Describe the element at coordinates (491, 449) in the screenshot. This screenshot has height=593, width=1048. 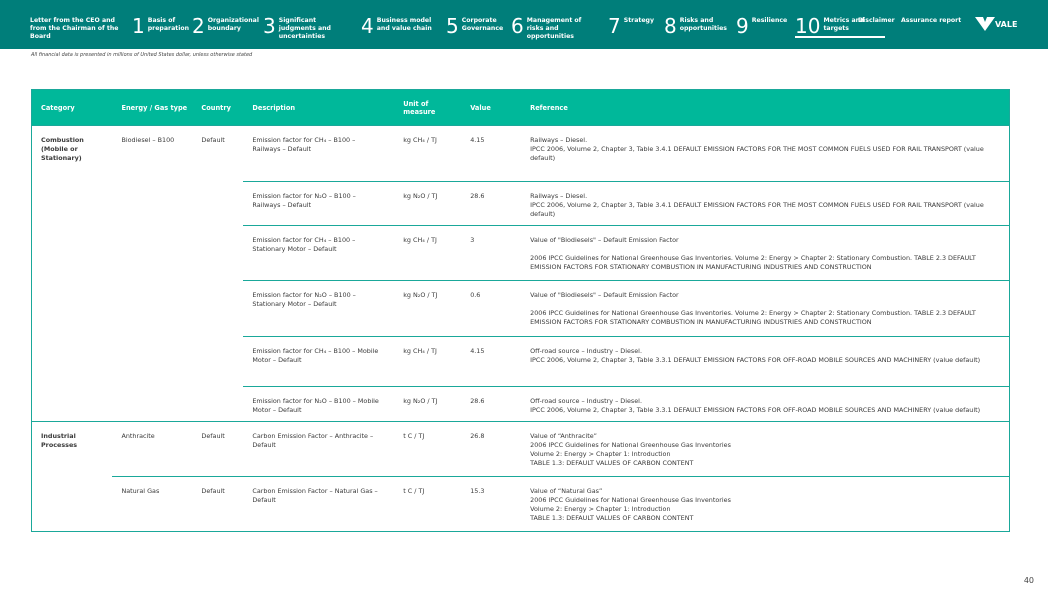
I see `value-cell: 26.8` at that location.